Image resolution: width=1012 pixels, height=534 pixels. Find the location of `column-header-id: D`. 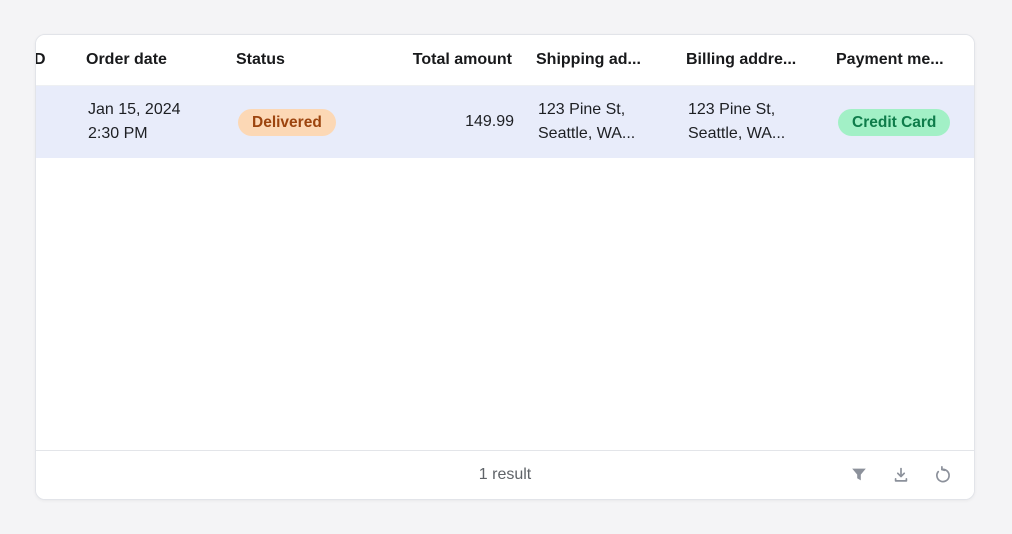

column-header-id: D is located at coordinates (40, 59).